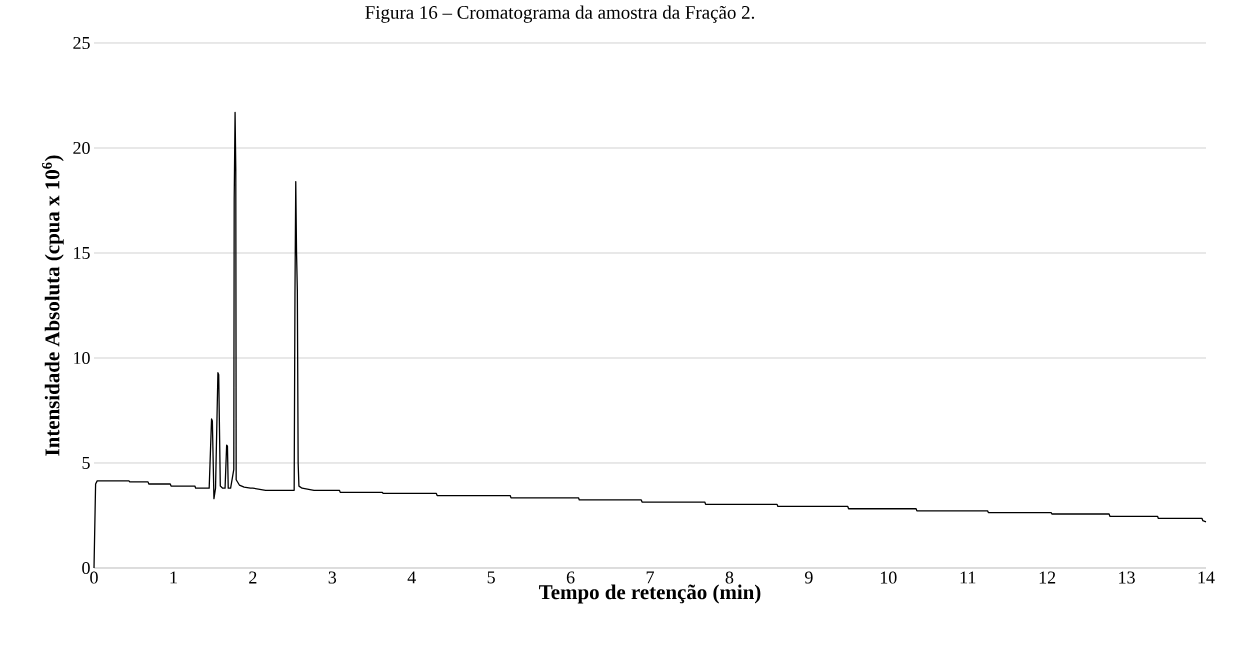 The image size is (1235, 652). Describe the element at coordinates (173, 577) in the screenshot. I see `x-tick-label: 1` at that location.